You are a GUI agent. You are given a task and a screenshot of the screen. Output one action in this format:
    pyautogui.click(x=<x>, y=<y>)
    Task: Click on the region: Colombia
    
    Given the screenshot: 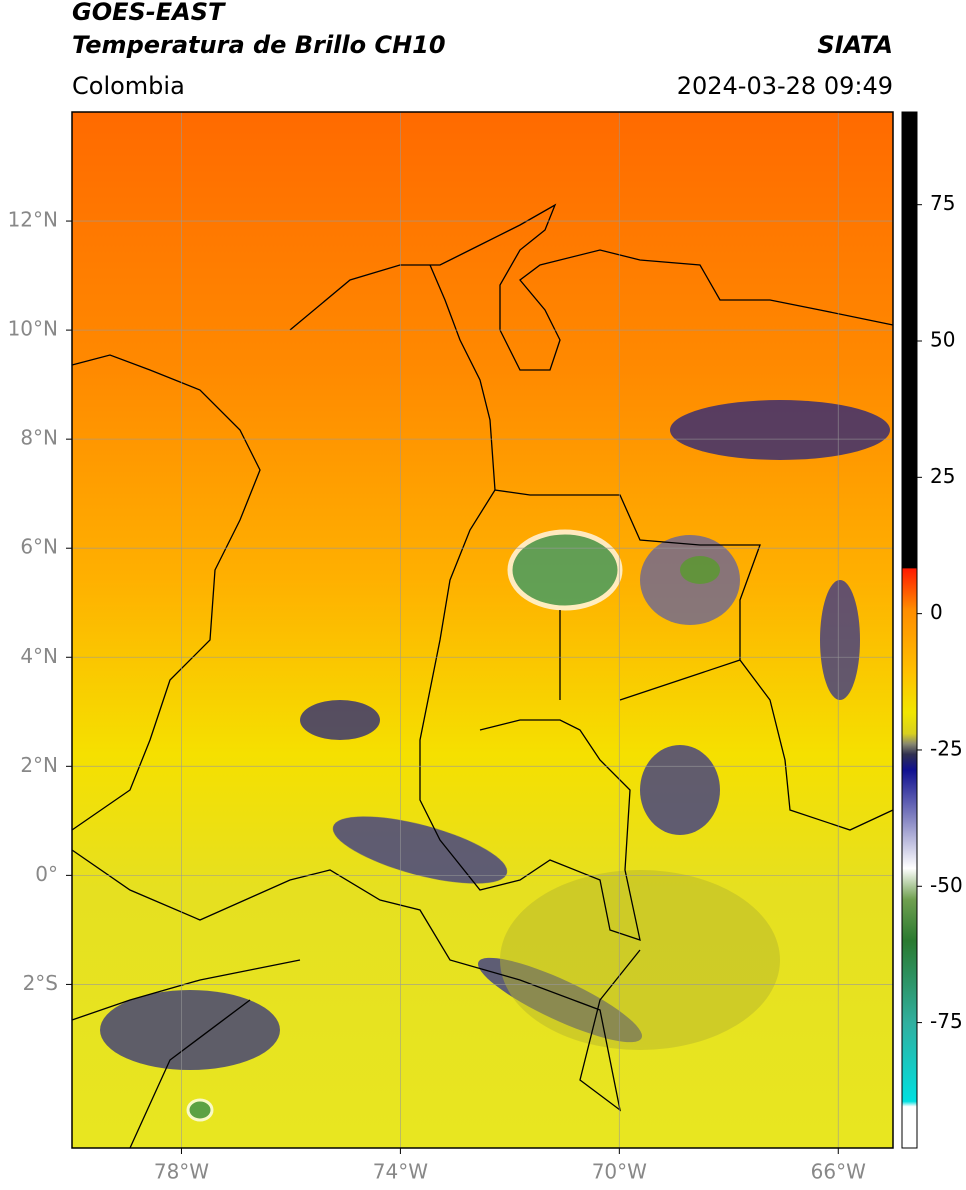 What is the action you would take?
    pyautogui.click(x=128, y=86)
    